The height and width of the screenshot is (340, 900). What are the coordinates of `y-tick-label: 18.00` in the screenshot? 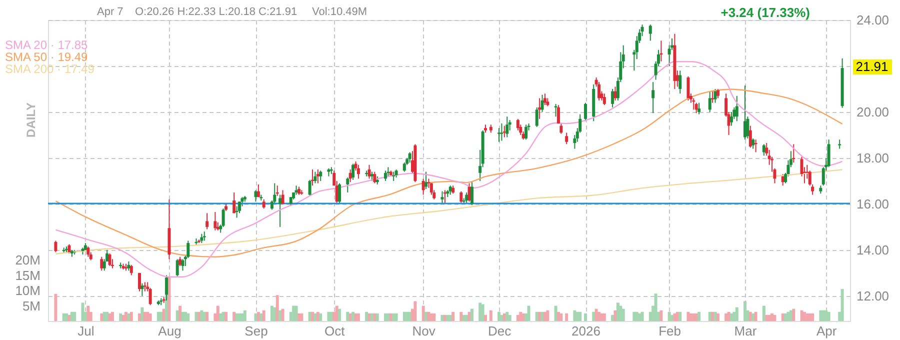 It's located at (873, 158).